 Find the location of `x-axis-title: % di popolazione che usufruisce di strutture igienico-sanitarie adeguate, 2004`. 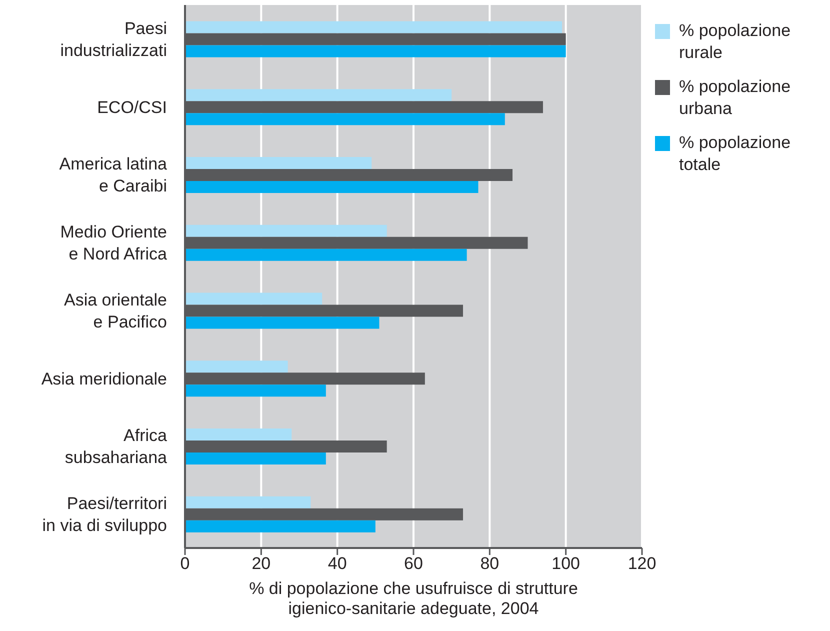

x-axis-title: % di popolazione che usufruisce di strutture igienico-sanitarie adeguate, 2004 is located at coordinates (413, 598).